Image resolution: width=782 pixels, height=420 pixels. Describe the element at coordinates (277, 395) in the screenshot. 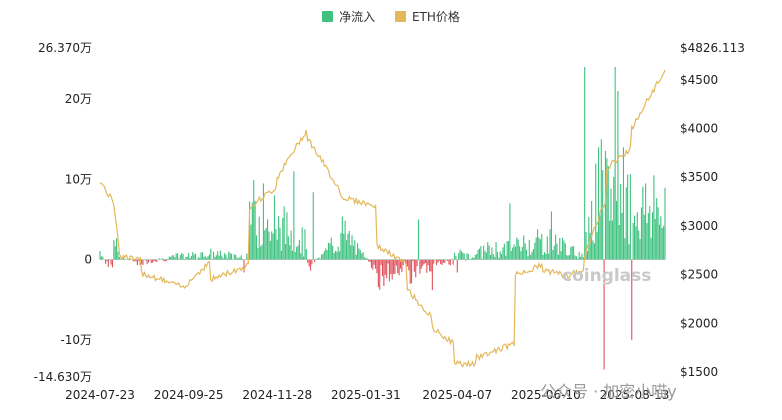

I see `x-tick-label: 2024-11-28` at that location.